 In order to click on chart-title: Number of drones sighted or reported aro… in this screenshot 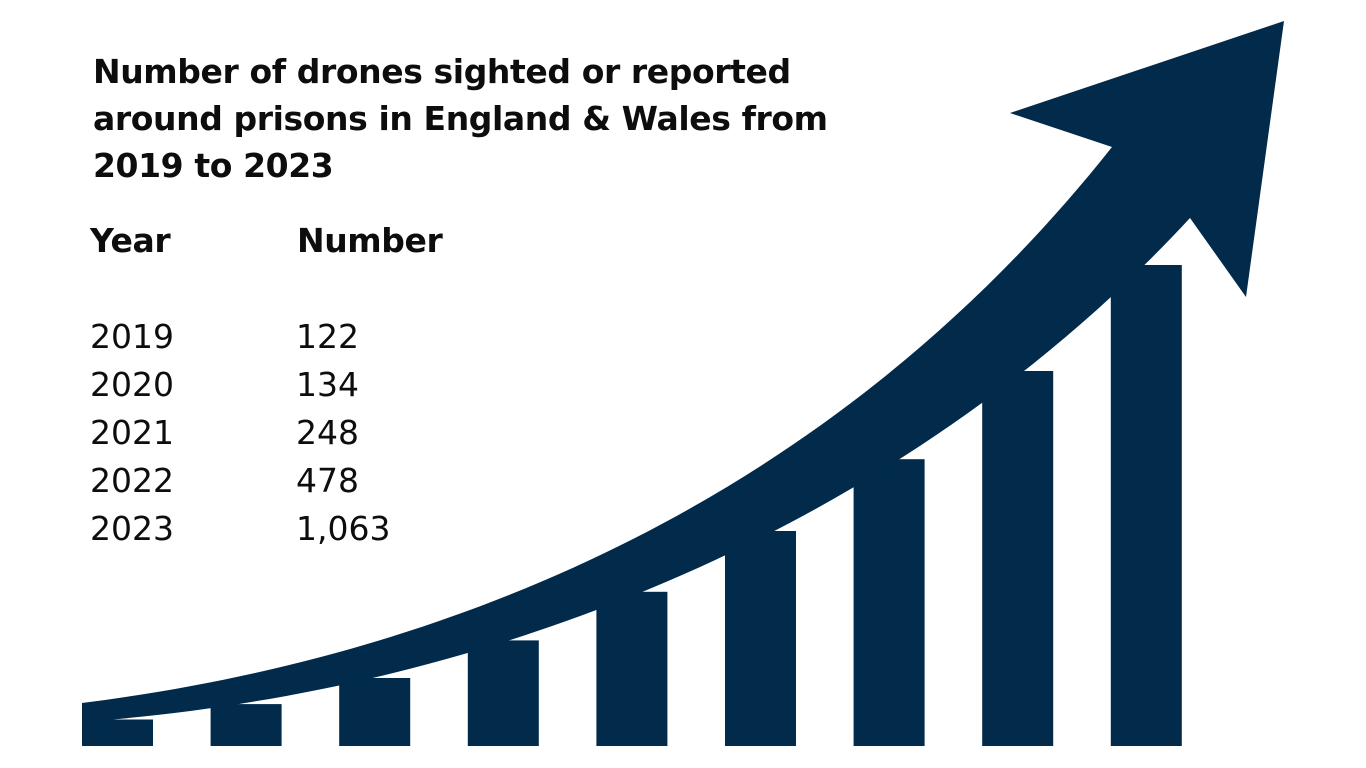, I will do `click(460, 118)`.